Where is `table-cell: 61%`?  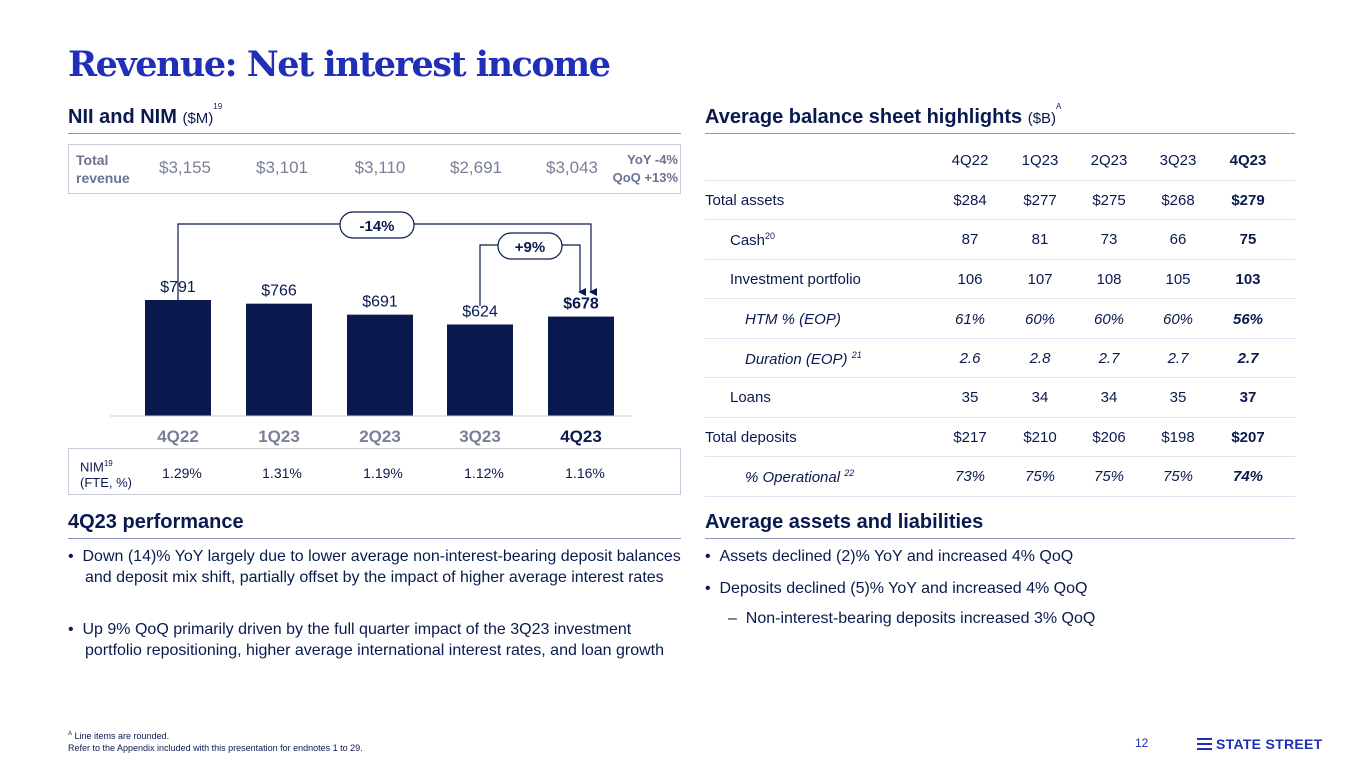
table-cell: 61% is located at coordinates (970, 319).